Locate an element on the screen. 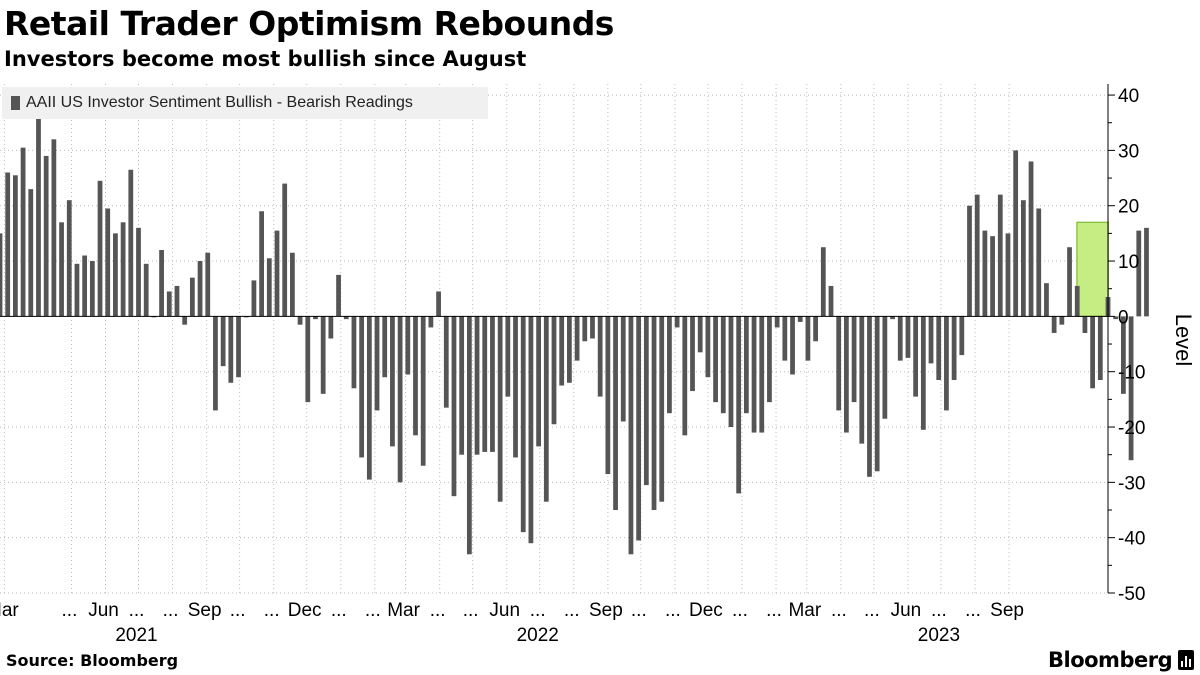 Image resolution: width=1200 pixels, height=675 pixels. y-tick-label: 30 is located at coordinates (1128, 151).